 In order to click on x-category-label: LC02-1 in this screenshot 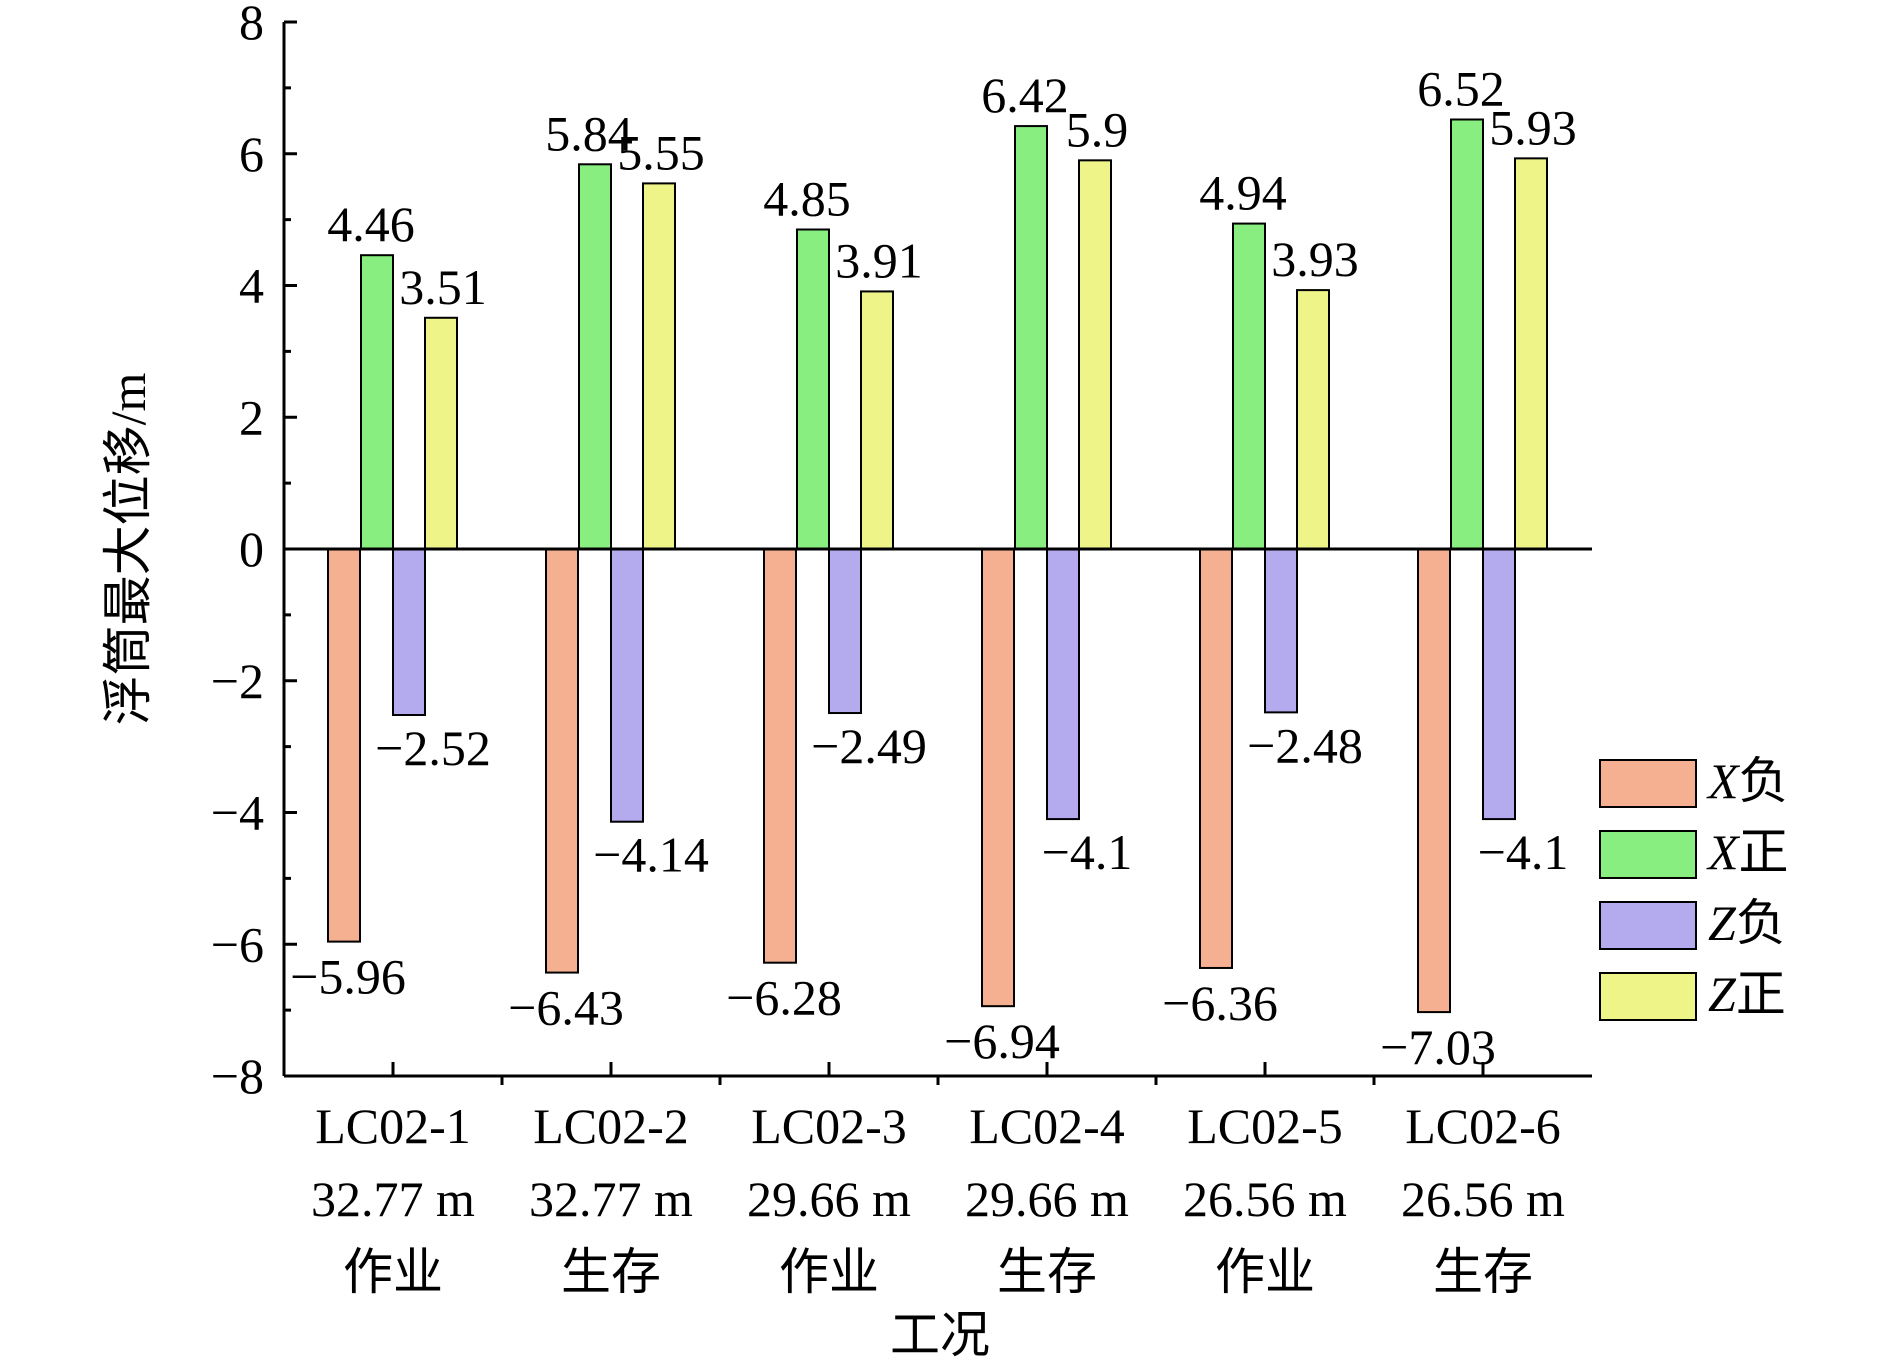, I will do `click(393, 1126)`.